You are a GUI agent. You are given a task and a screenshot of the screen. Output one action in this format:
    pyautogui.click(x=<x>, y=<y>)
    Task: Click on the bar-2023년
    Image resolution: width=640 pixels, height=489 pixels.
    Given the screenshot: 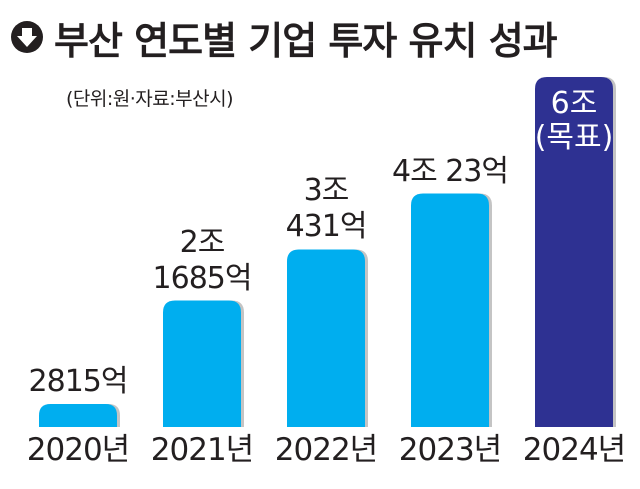 What is the action you would take?
    pyautogui.click(x=450, y=310)
    